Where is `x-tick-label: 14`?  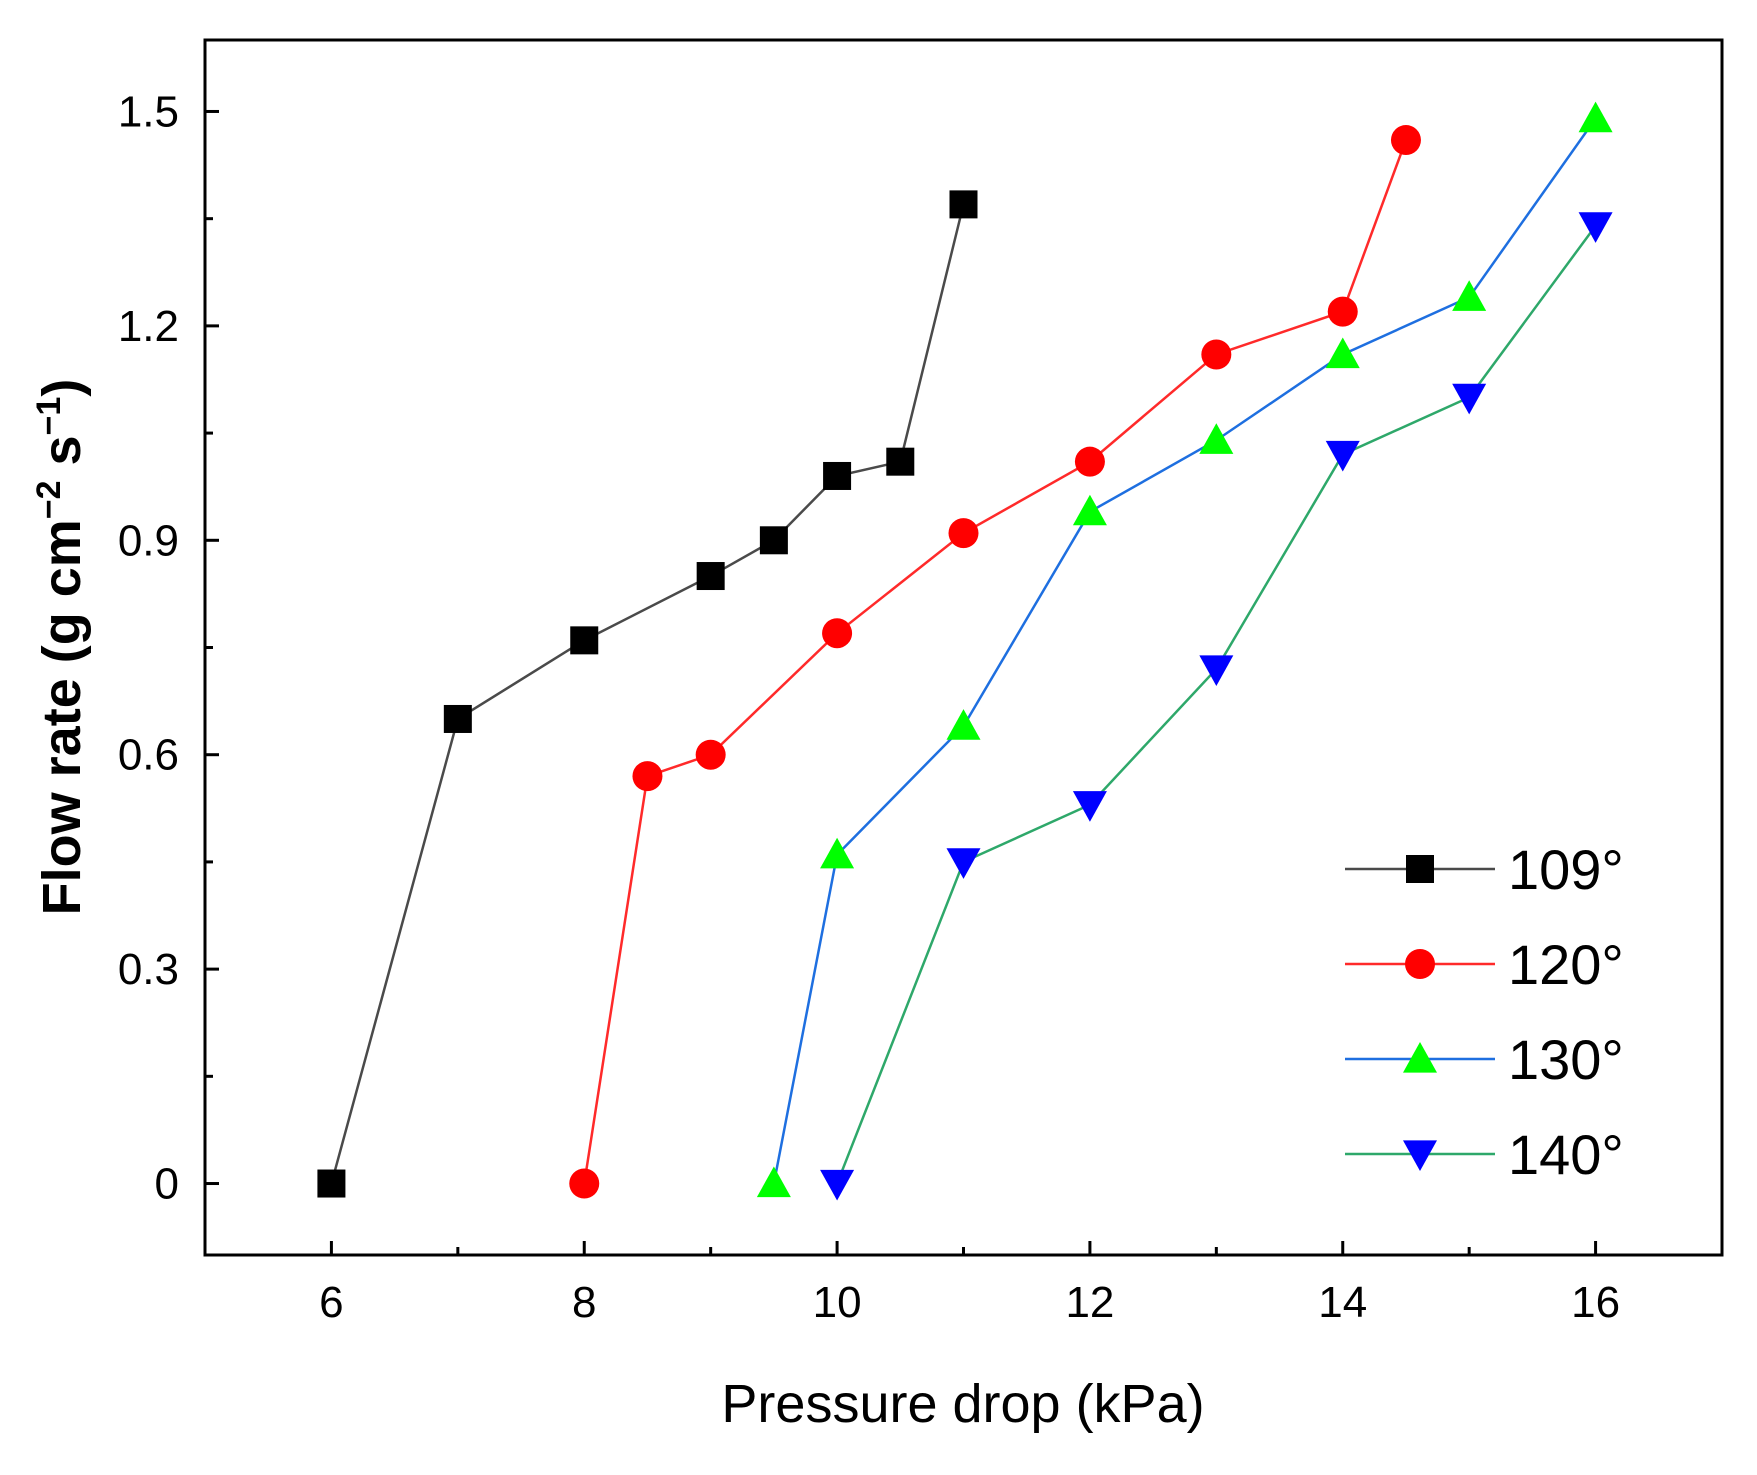
x-tick-label: 14 is located at coordinates (1342, 1302).